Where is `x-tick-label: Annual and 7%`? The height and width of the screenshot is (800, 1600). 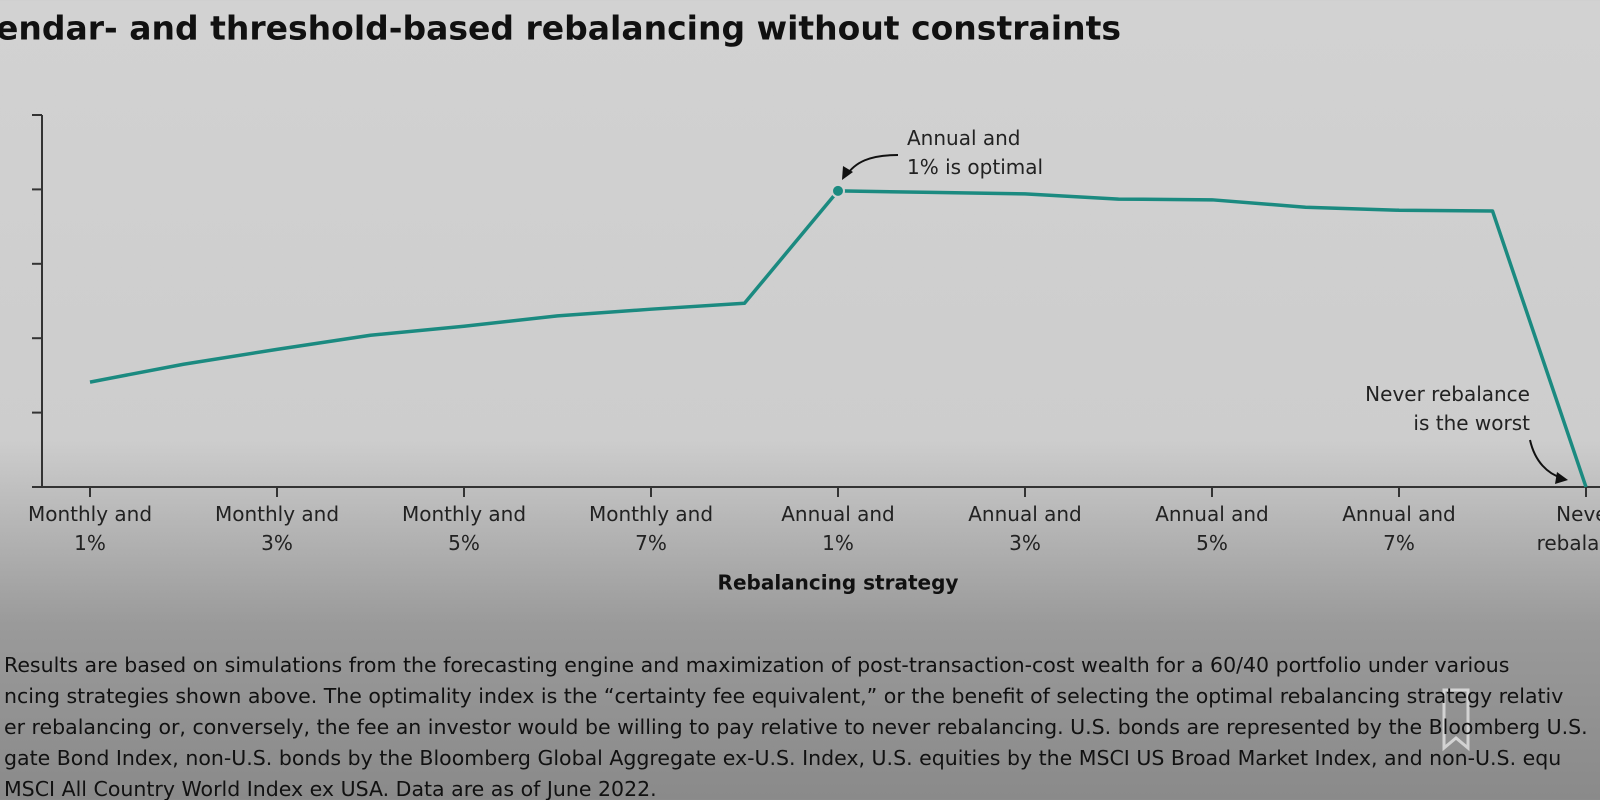 x-tick-label: Annual and 7% is located at coordinates (1399, 528).